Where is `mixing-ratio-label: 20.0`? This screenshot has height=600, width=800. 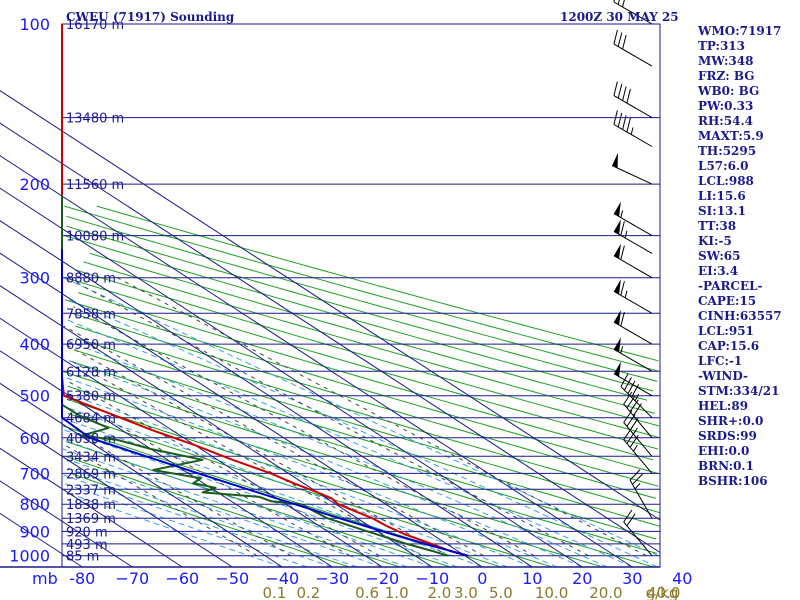
mixing-ratio-label: 20.0 is located at coordinates (605, 592).